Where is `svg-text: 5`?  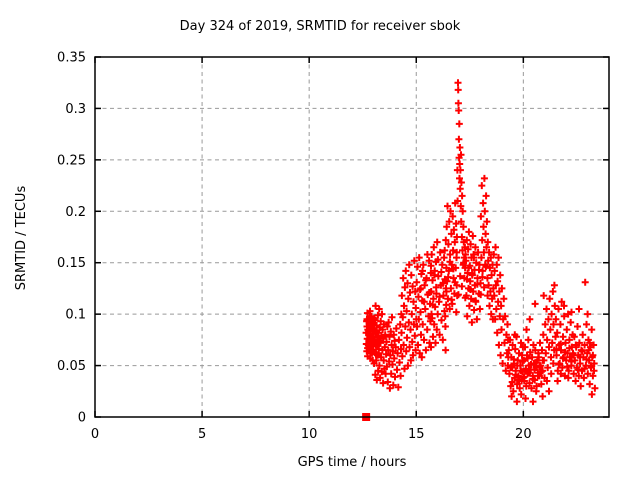 svg-text: 5 is located at coordinates (202, 434).